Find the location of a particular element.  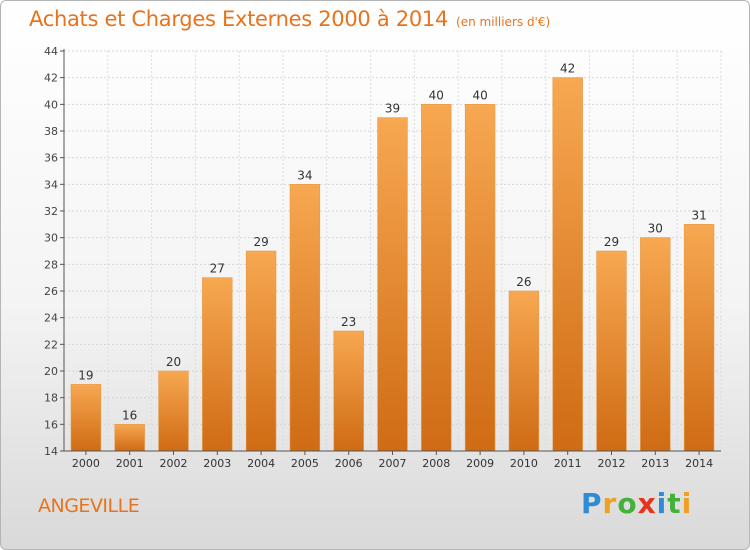

logo-letter: x is located at coordinates (647, 503).